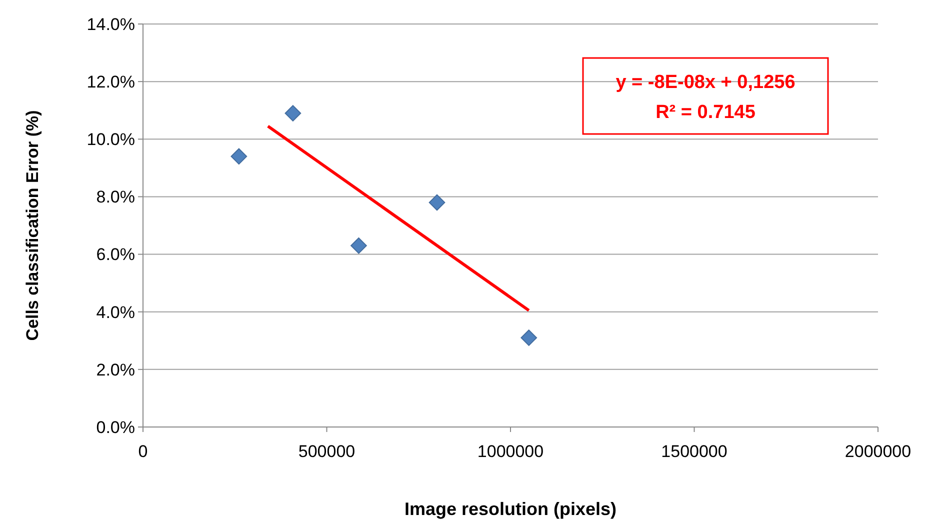 This screenshot has height=531, width=938. I want to click on y-tick-label: 8.0%, so click(115, 197).